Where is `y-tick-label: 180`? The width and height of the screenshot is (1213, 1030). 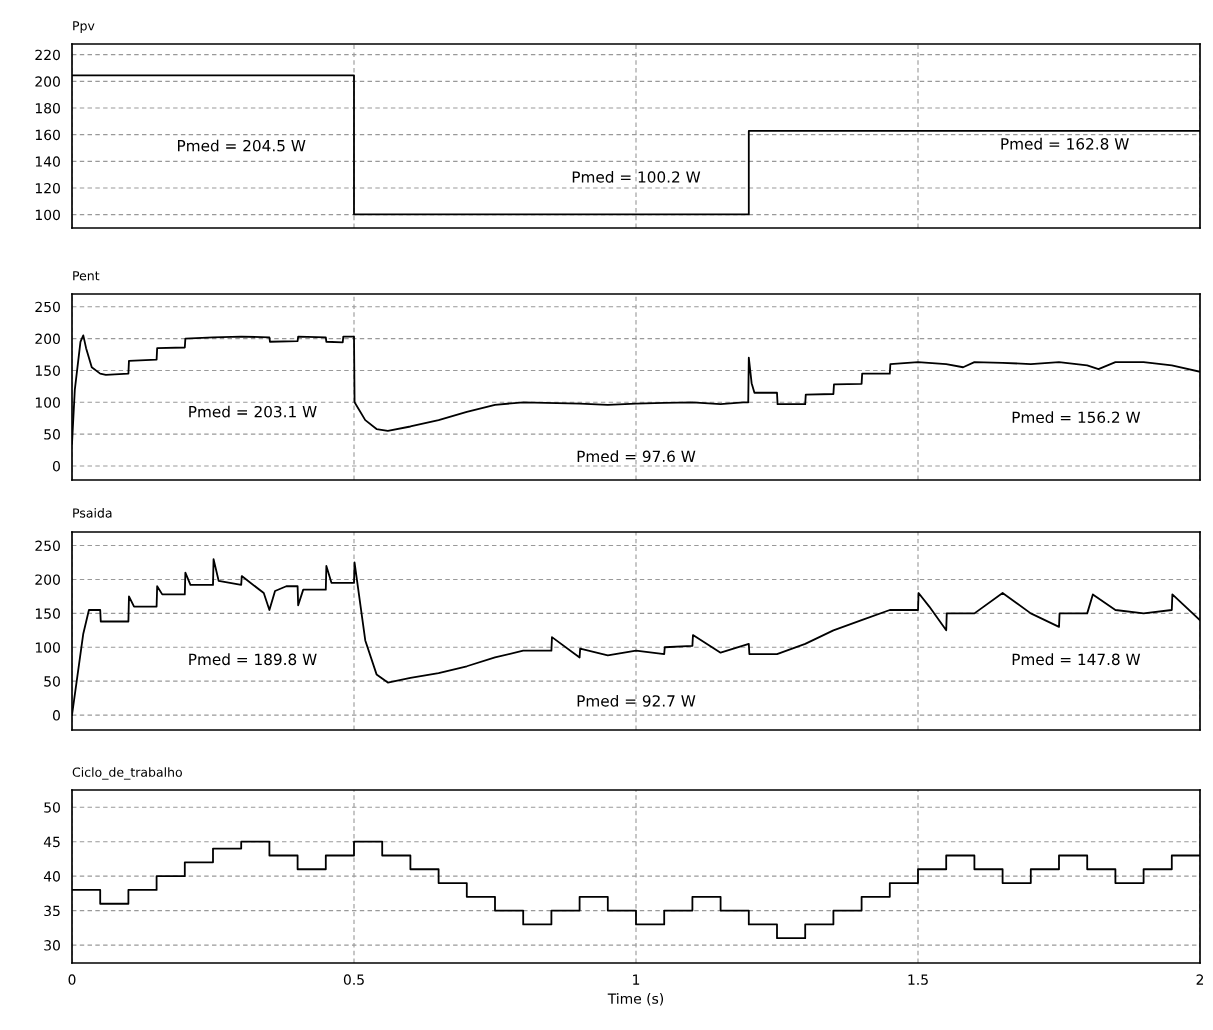 y-tick-label: 180 is located at coordinates (47, 108).